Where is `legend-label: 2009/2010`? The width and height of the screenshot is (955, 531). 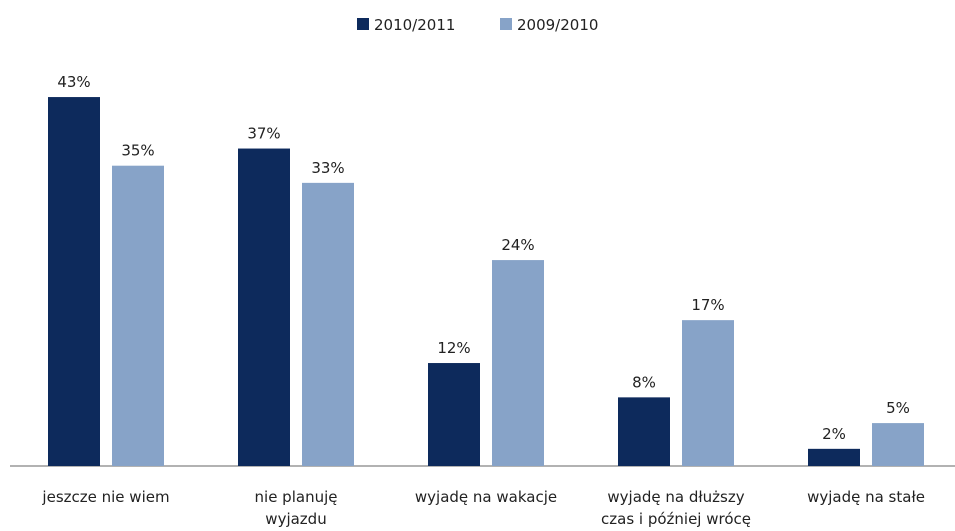
legend-label: 2009/2010 is located at coordinates (557, 25).